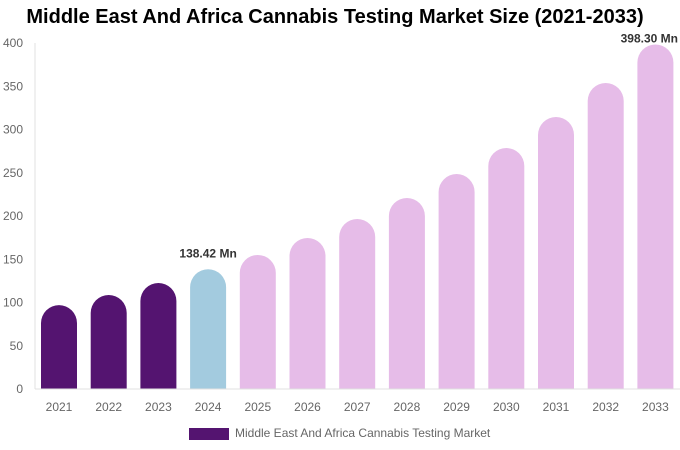 The height and width of the screenshot is (450, 680). Describe the element at coordinates (556, 407) in the screenshot. I see `x-tick-label: 2031` at that location.